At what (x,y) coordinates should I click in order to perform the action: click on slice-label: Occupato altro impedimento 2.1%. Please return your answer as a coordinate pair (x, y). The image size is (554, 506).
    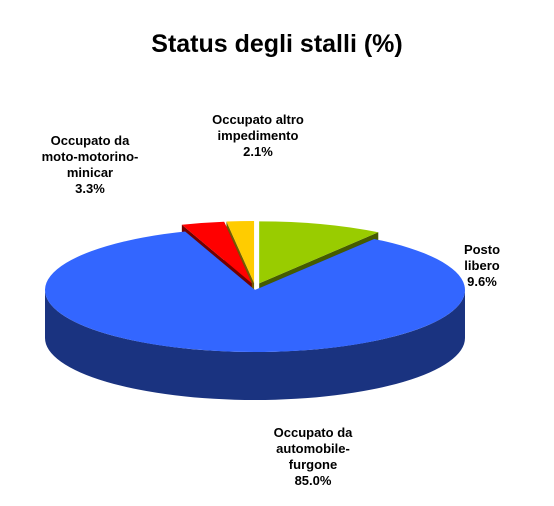
    Looking at the image, I should click on (258, 136).